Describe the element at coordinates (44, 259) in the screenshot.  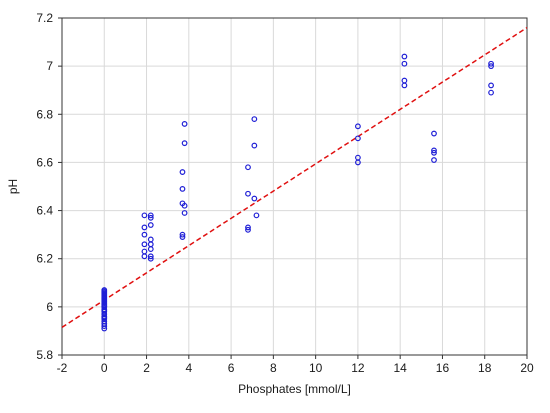
I see `y-tick-label: 6.2` at that location.